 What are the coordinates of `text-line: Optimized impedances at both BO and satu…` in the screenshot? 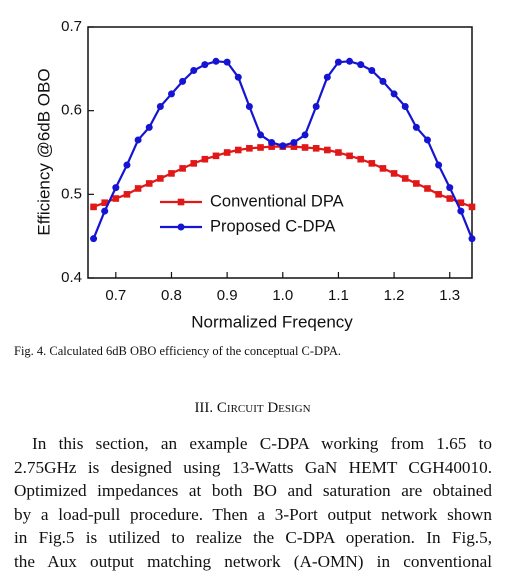 It's located at (253, 490).